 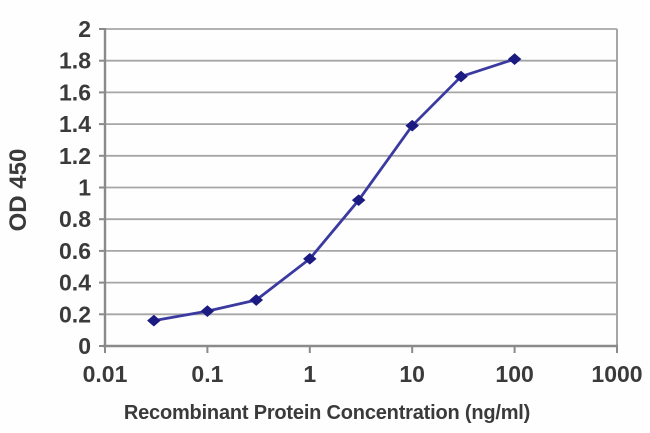 I want to click on x-tick-label: 100, so click(x=514, y=374).